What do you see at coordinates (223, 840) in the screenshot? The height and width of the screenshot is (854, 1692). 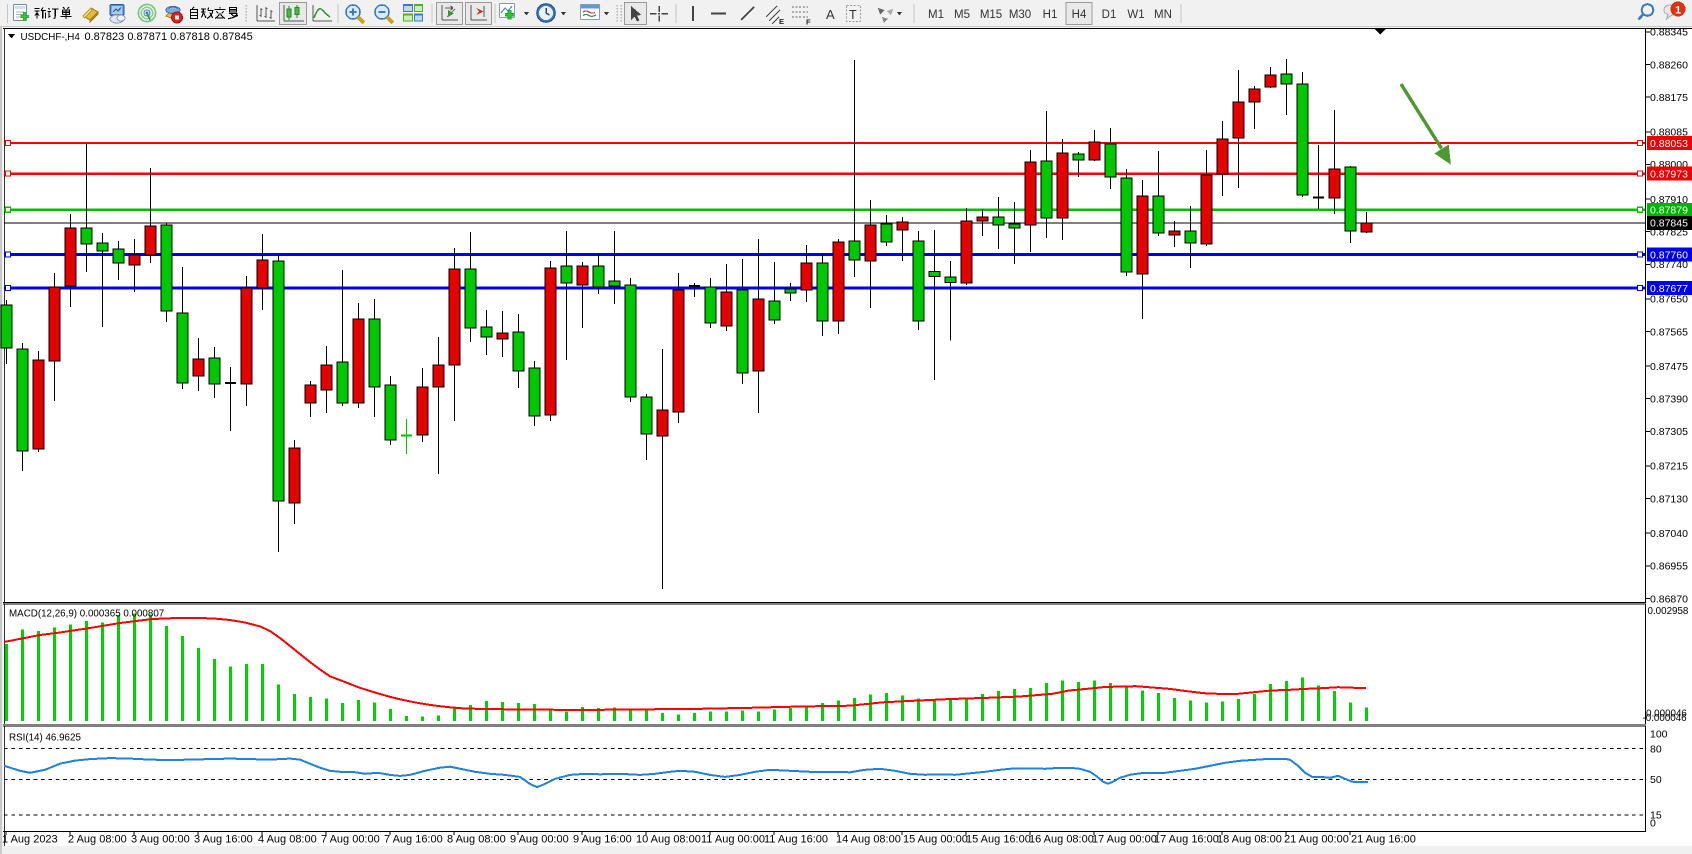 I see `svg-text: 3 Aug 16:00` at bounding box center [223, 840].